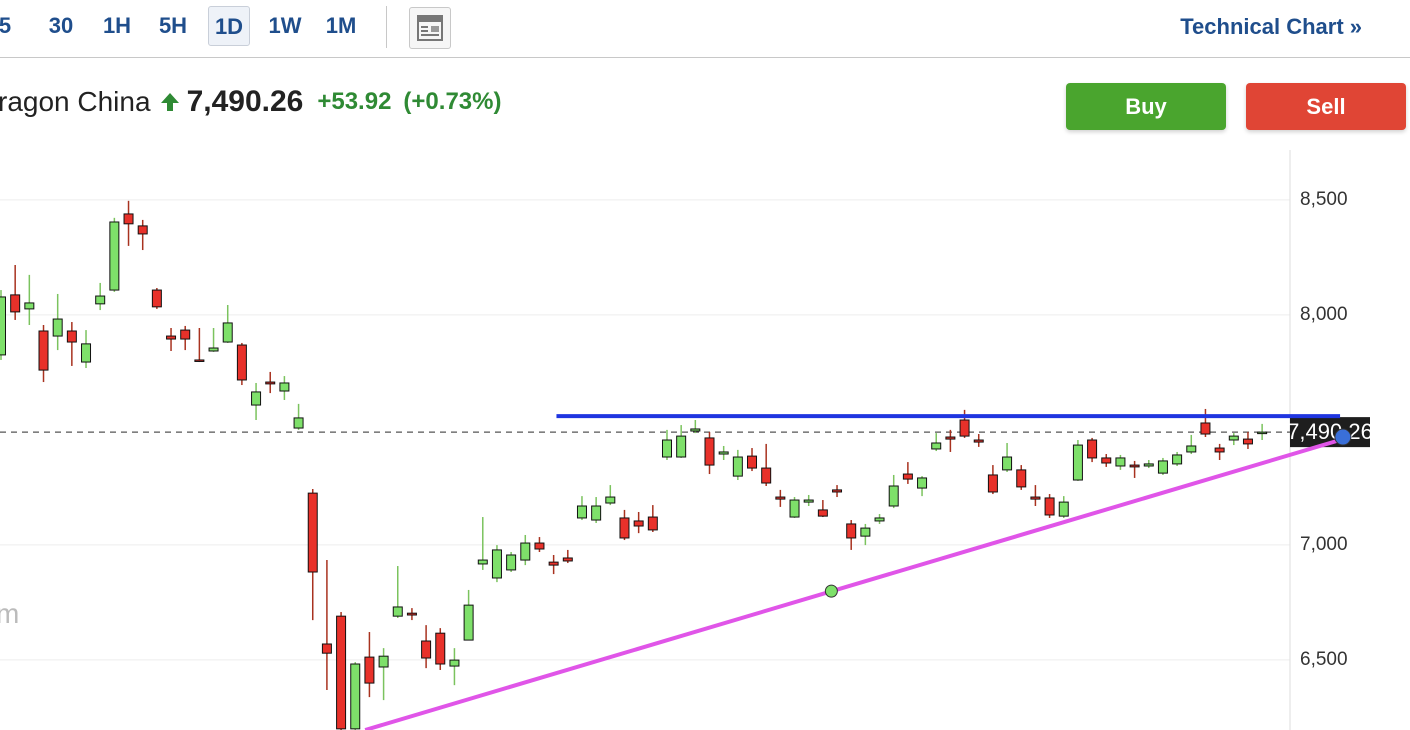 This screenshot has height=730, width=1410. What do you see at coordinates (705, 29) in the screenshot?
I see `toolbar: 5 30 1H 5H 1D 1W 1M Technical Chart »` at bounding box center [705, 29].